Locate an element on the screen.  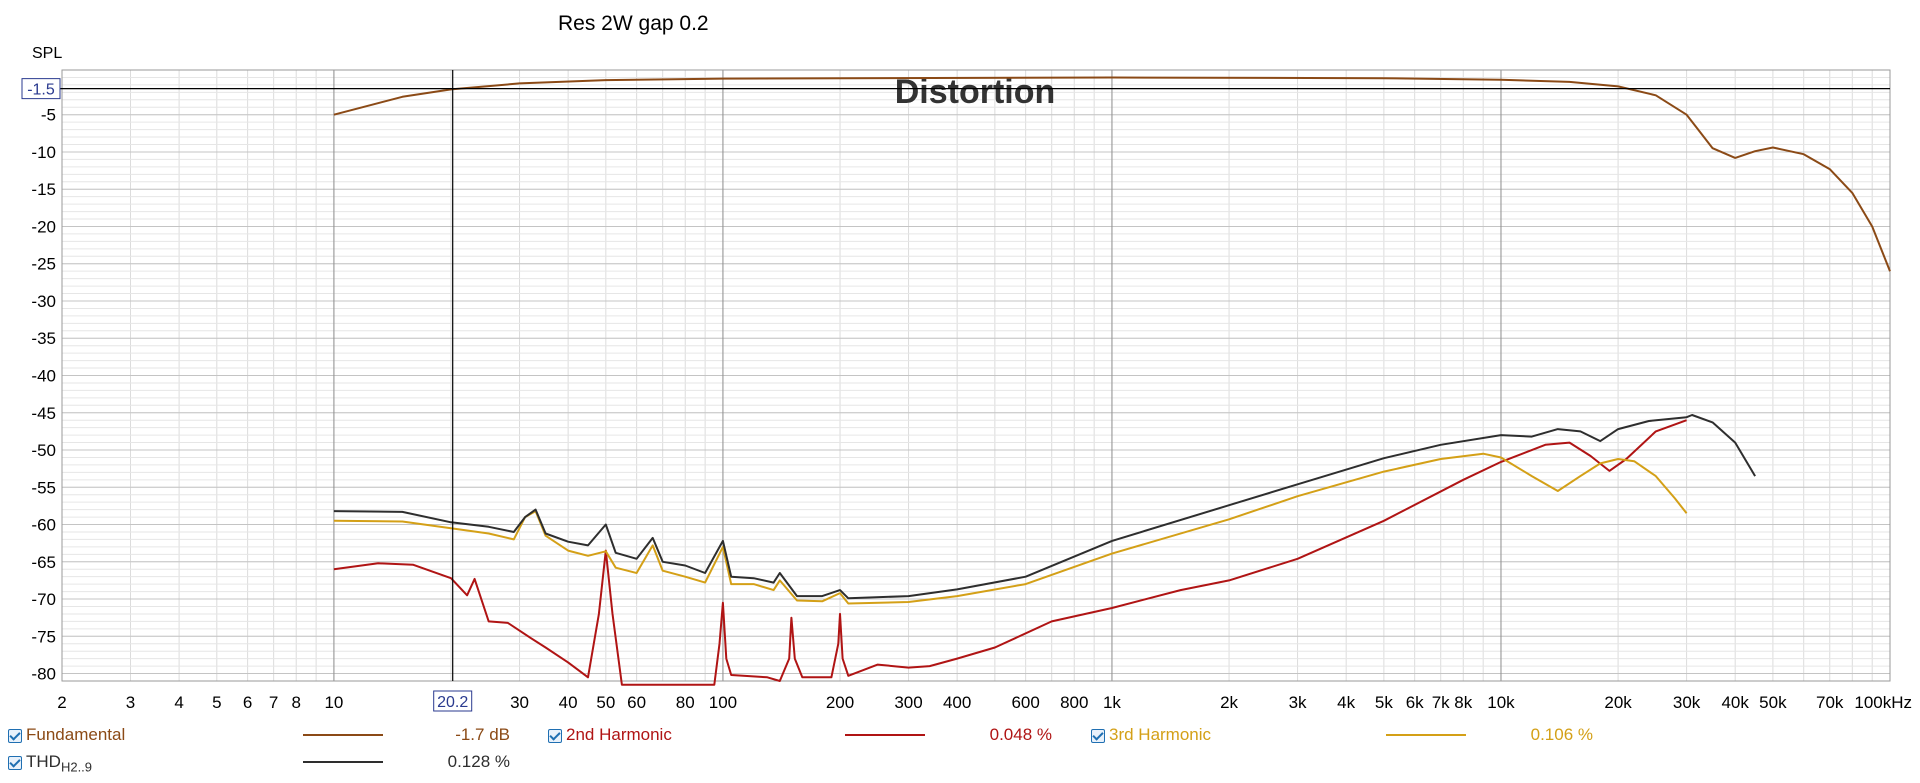
legend-item-thd: THDH2..9 is located at coordinates (50, 763).